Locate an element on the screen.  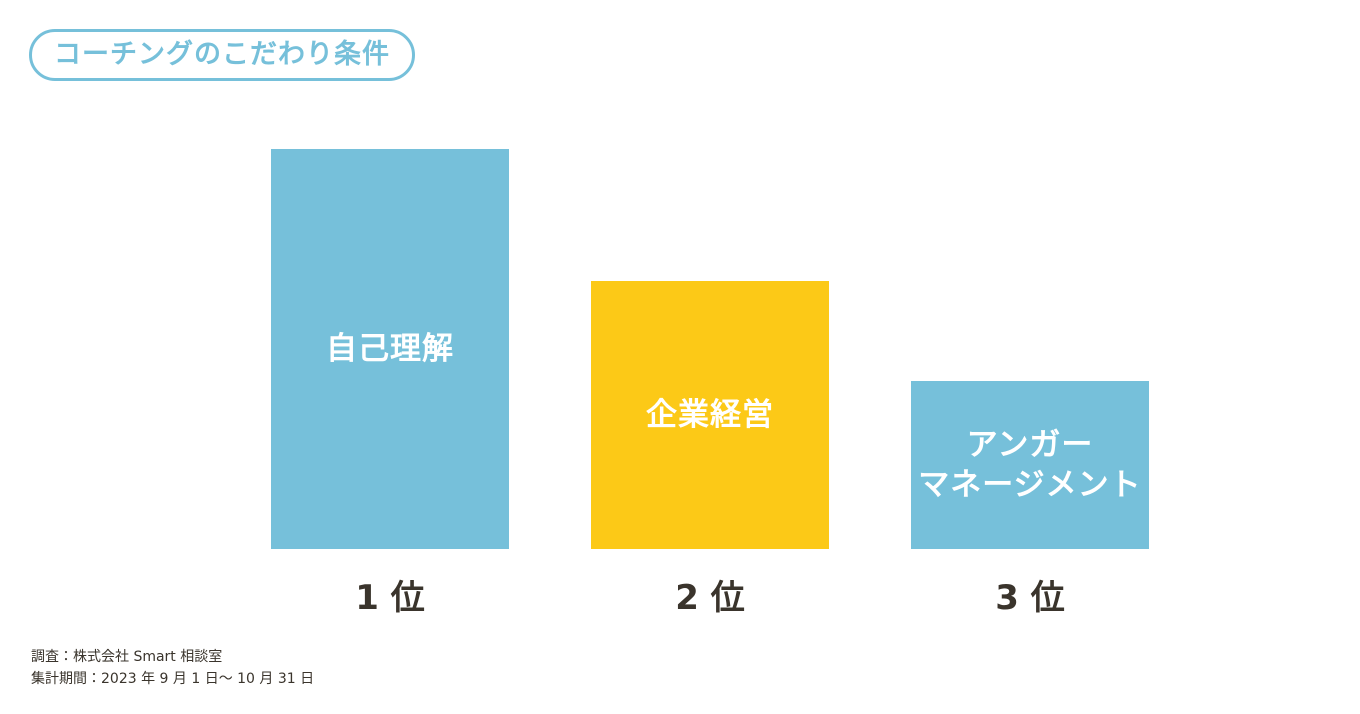
source-note: 調査：株式会社 Smart 相談室 is located at coordinates (127, 657).